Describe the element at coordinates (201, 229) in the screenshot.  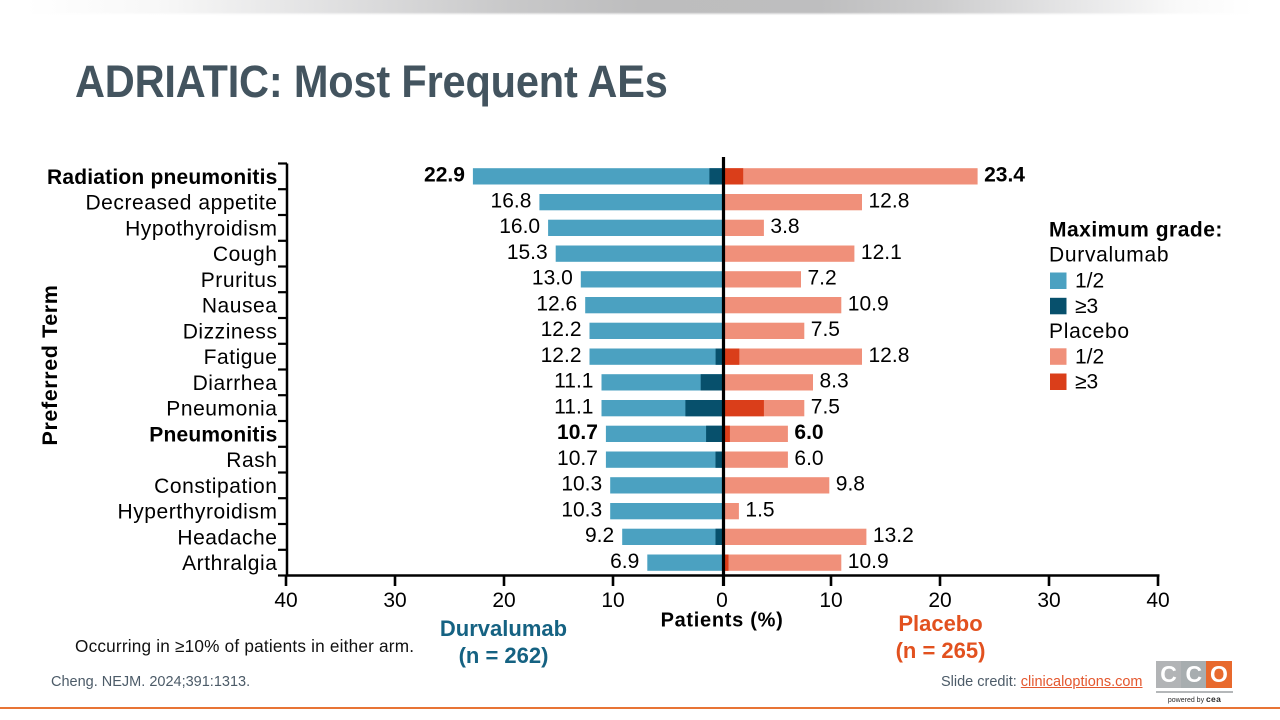
I see `svg-text: Hypothyroidism` at that location.